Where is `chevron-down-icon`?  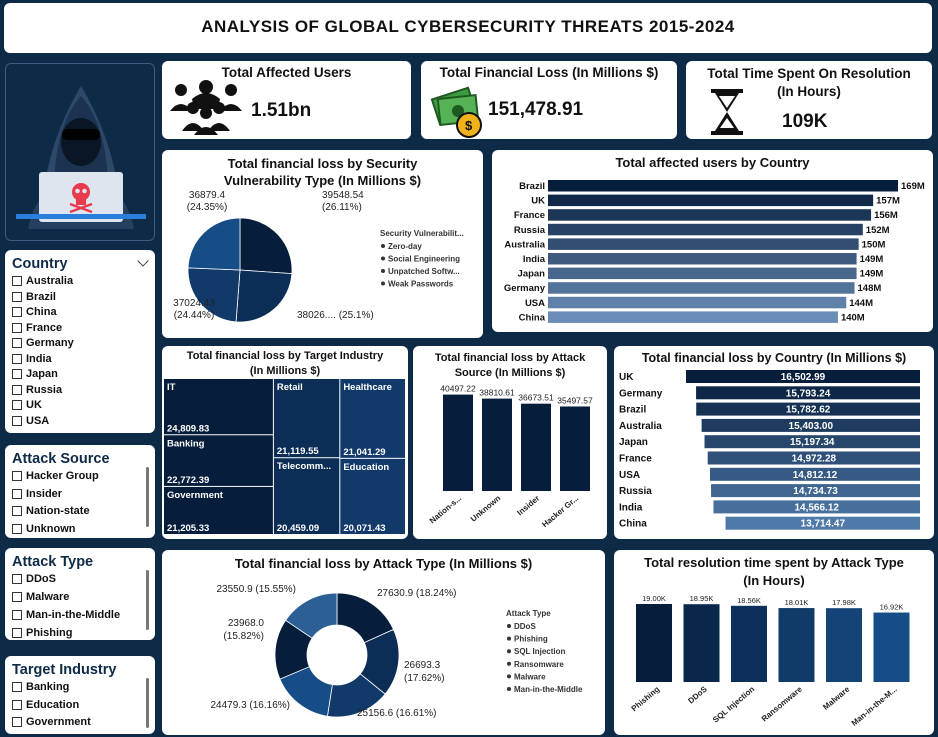 chevron-down-icon is located at coordinates (143, 261).